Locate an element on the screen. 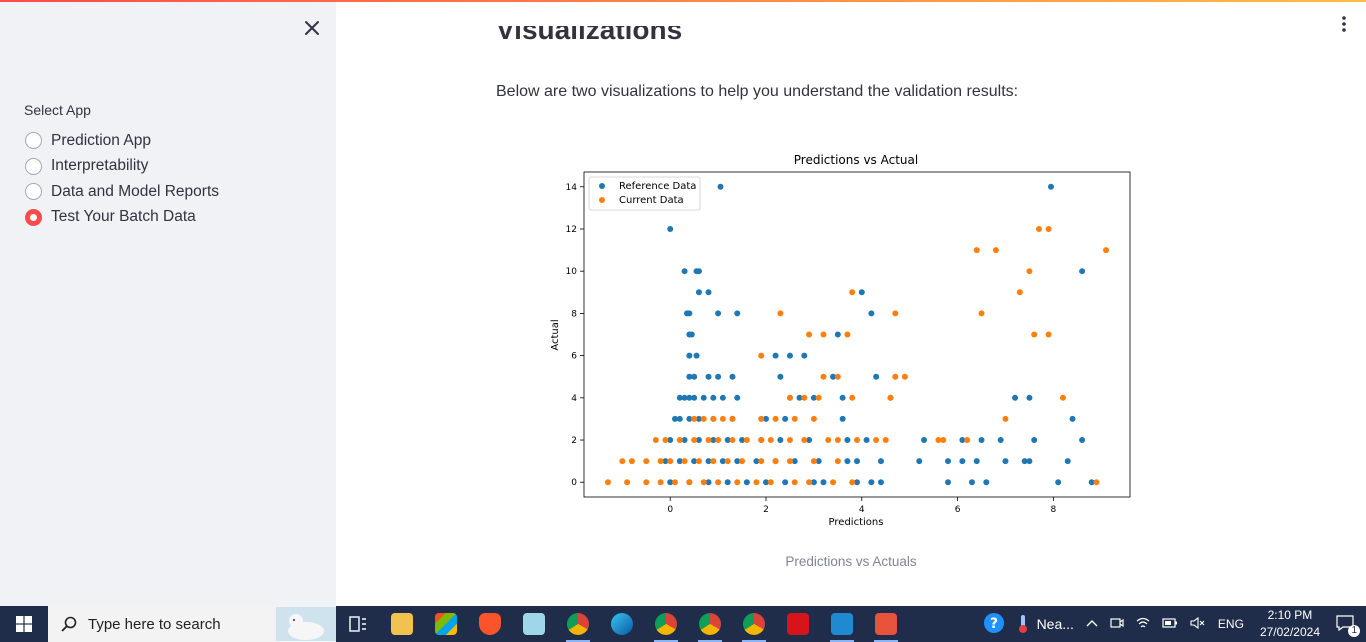  start-button is located at coordinates (24, 624).